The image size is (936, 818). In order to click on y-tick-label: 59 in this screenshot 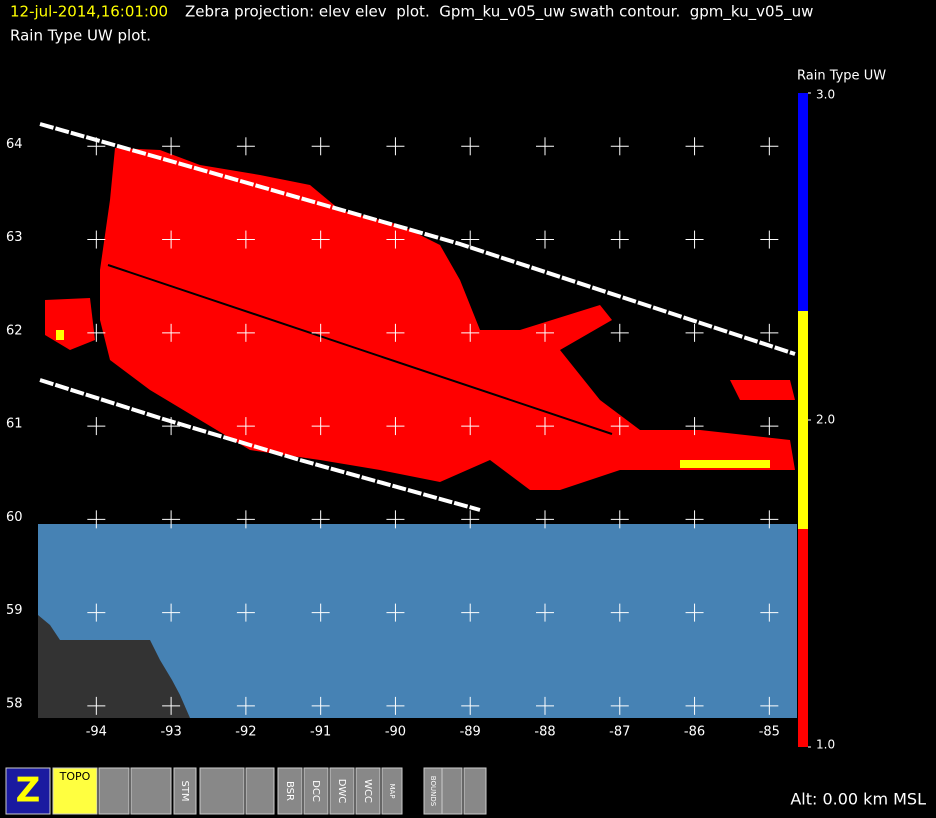, I will do `click(14, 610)`.